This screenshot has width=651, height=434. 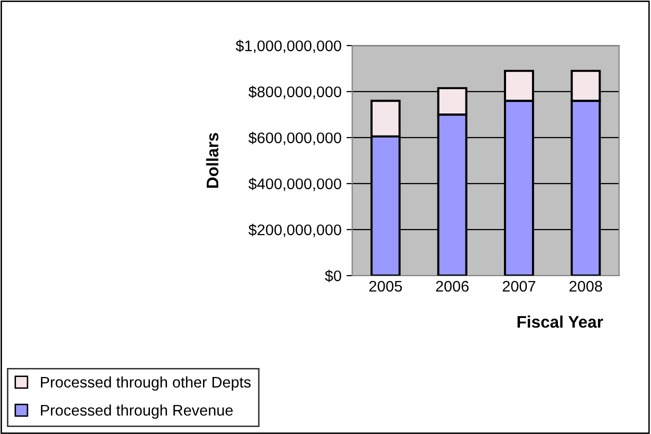 What do you see at coordinates (295, 185) in the screenshot?
I see `y-tick-label: $400,000,000` at bounding box center [295, 185].